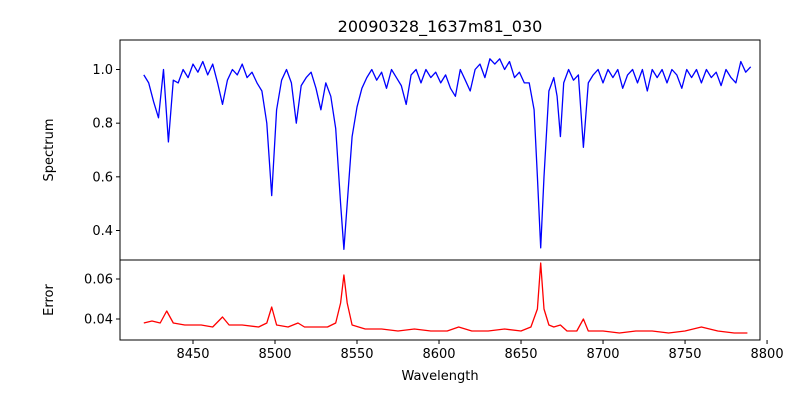 The width and height of the screenshot is (800, 404). What do you see at coordinates (49, 300) in the screenshot?
I see `error-ylabel: Error` at bounding box center [49, 300].